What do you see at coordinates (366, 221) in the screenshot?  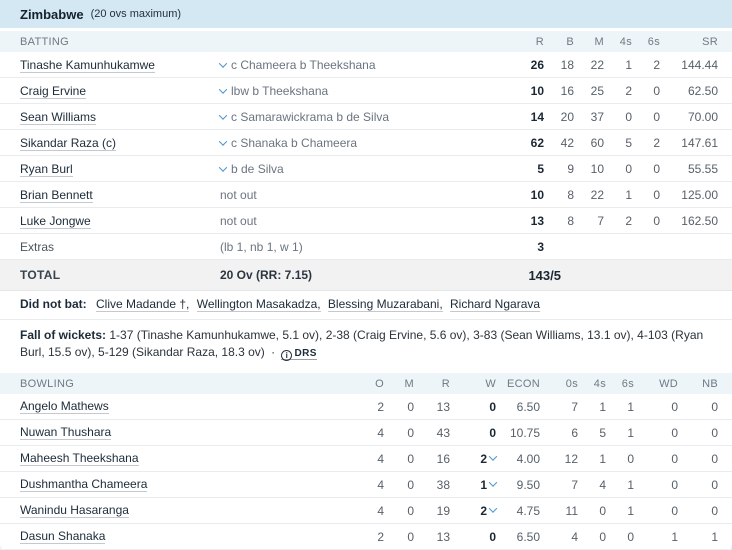 I see `batting-row: Luke Jongwe not out 13 8 7 2 0 162.50` at bounding box center [366, 221].